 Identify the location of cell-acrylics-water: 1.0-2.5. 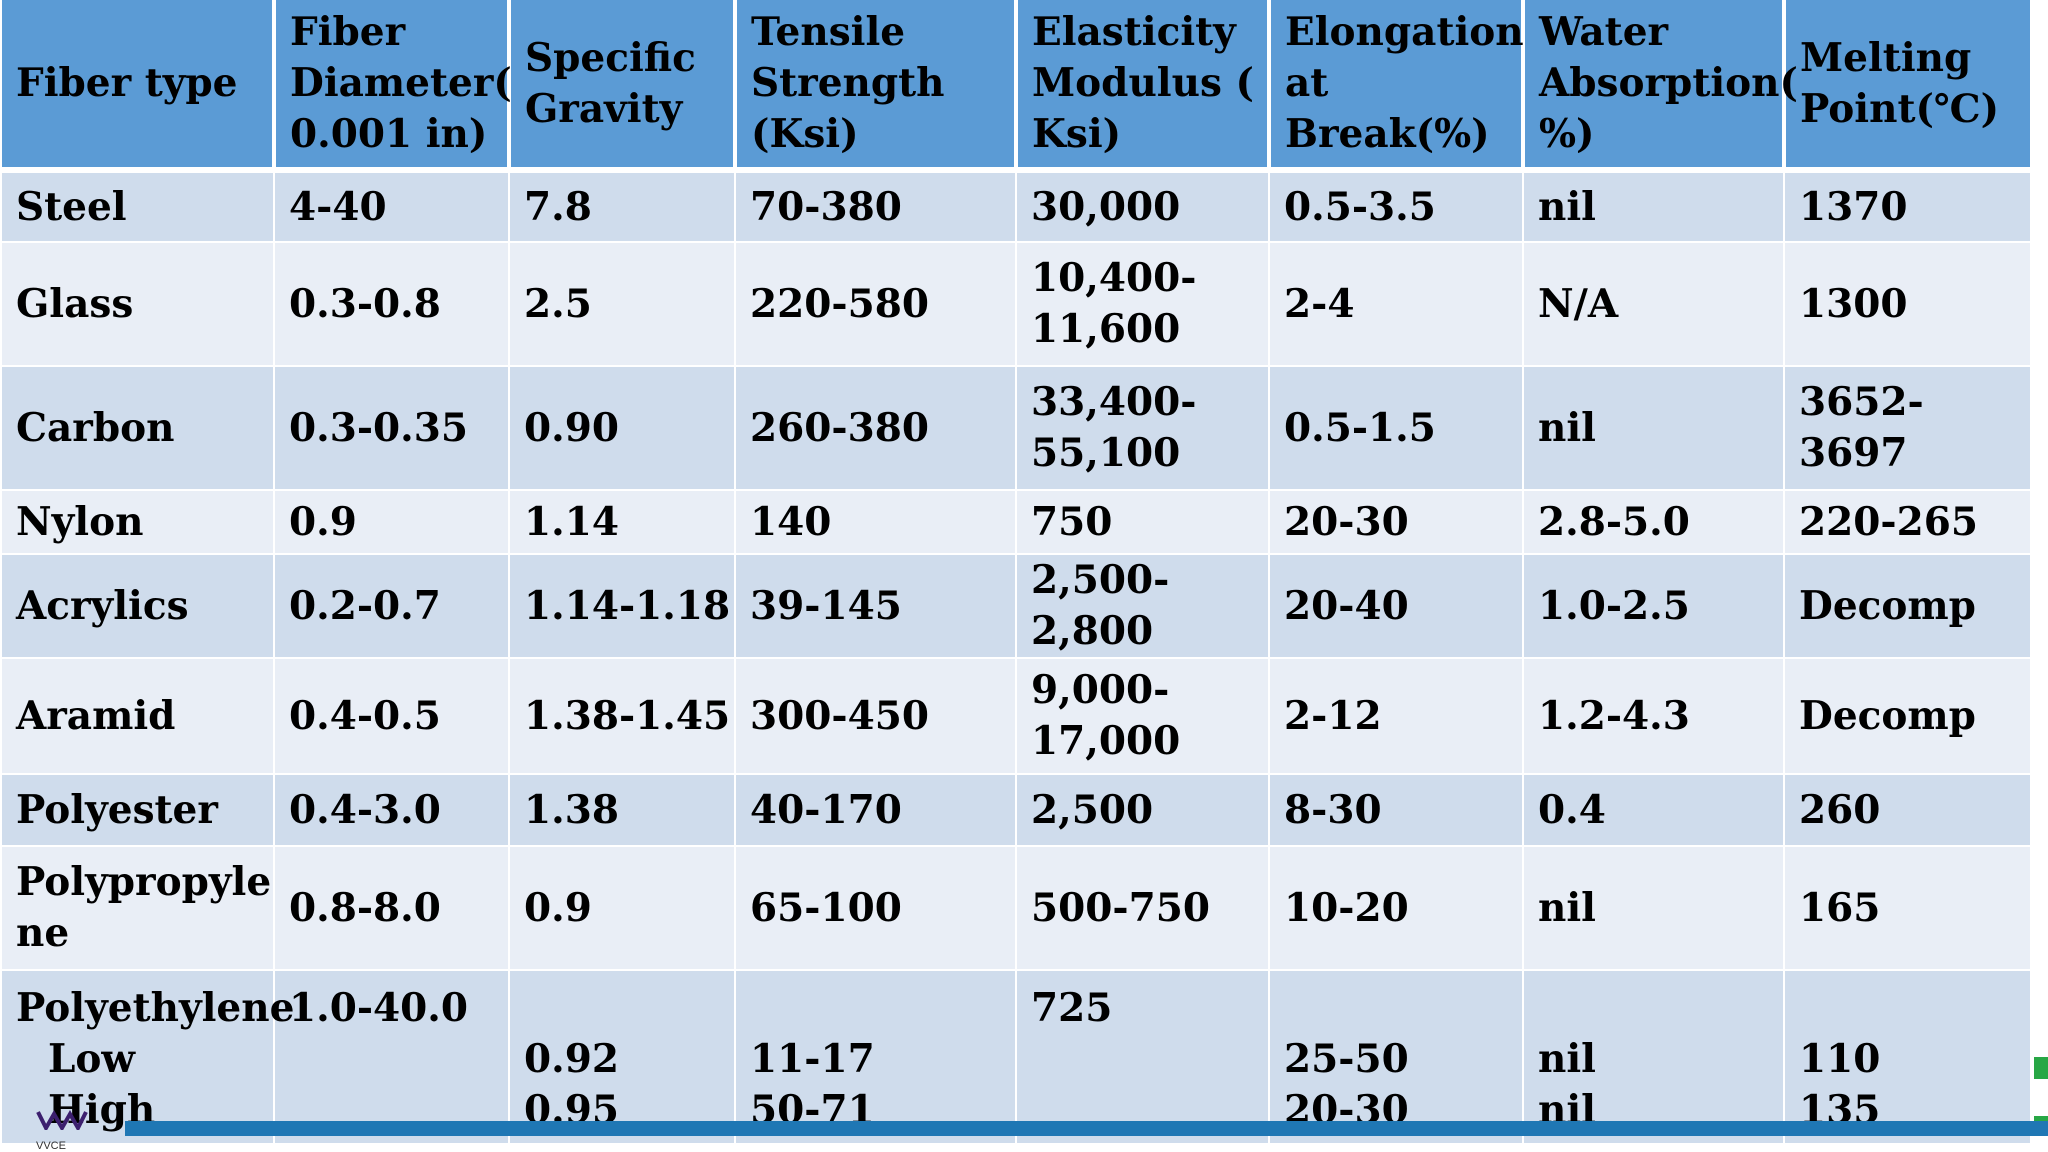
(1654, 606).